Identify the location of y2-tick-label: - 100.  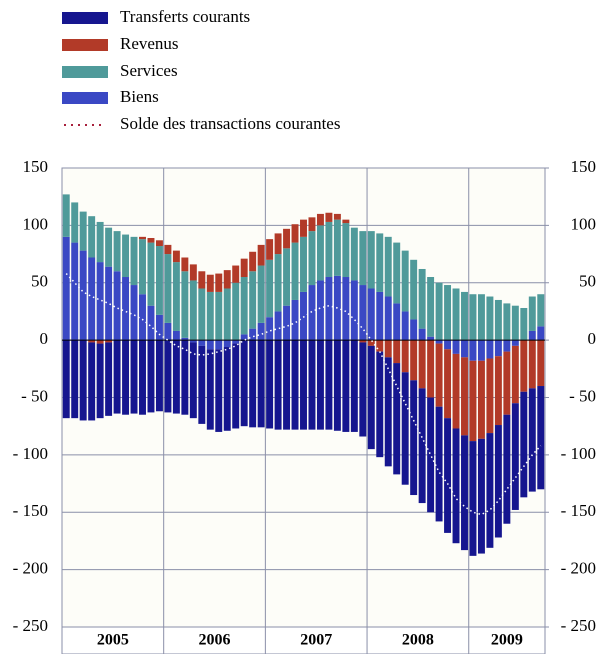
(578, 453).